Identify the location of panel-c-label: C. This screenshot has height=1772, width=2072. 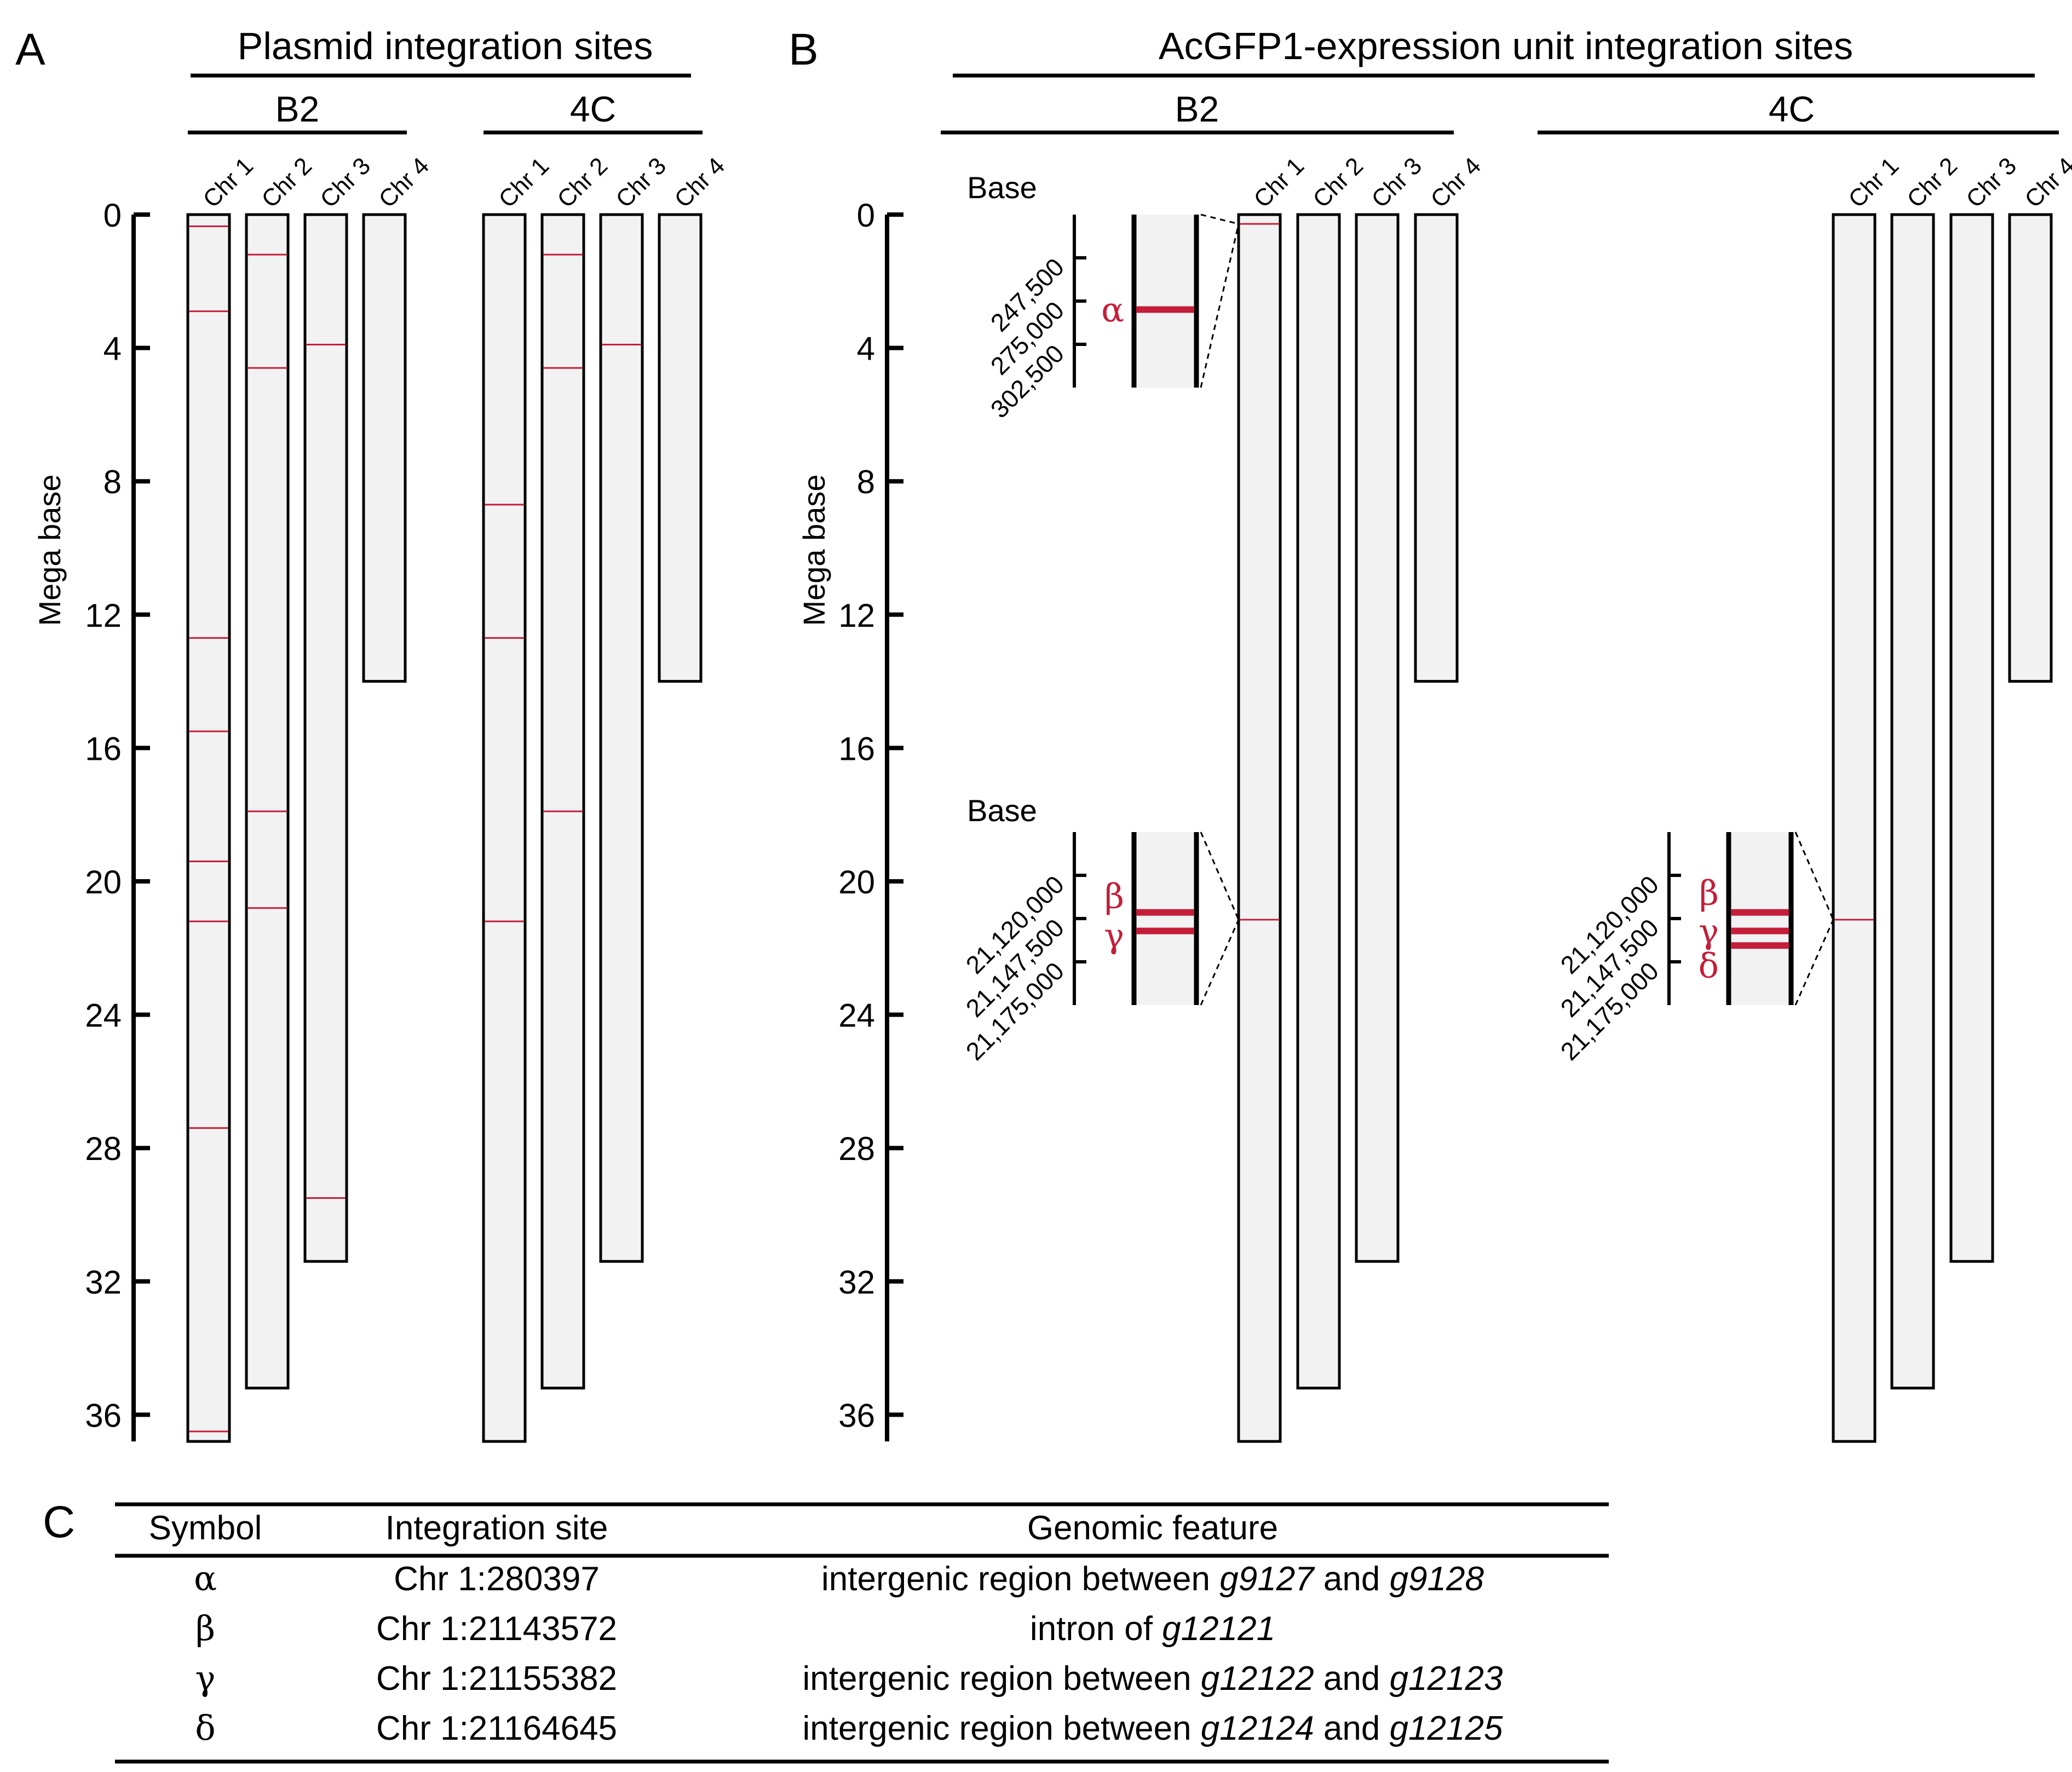
(59, 1522).